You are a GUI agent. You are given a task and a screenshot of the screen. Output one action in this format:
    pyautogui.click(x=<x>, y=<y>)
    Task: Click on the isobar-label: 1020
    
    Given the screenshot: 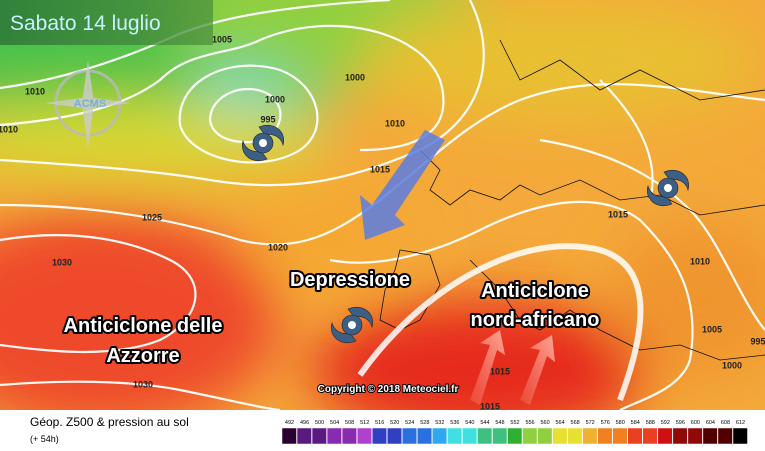 What is the action you would take?
    pyautogui.click(x=278, y=247)
    